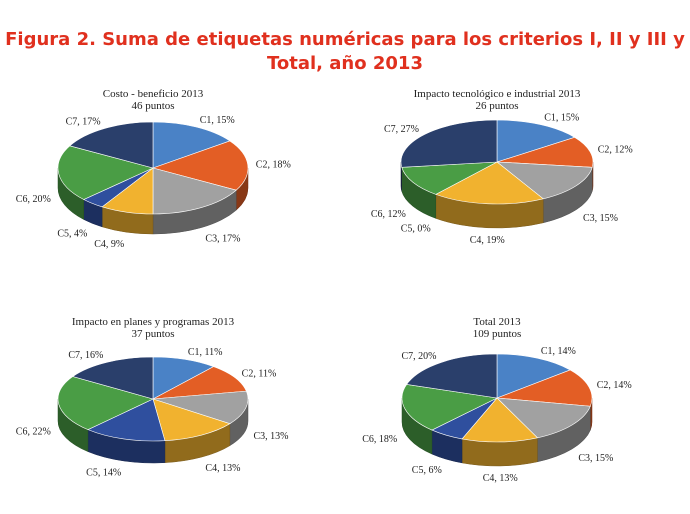  What do you see at coordinates (103, 473) in the screenshot?
I see `slice-label-c5: C5, 14%` at bounding box center [103, 473].